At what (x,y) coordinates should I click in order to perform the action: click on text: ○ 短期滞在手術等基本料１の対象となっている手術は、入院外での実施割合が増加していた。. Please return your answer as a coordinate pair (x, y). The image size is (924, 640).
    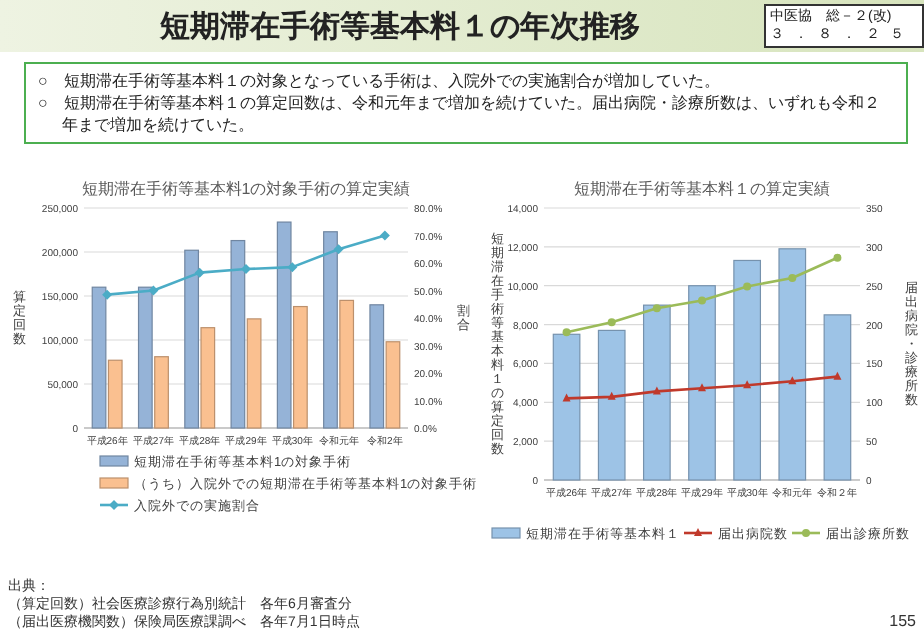
    Looking at the image, I should click on (380, 81).